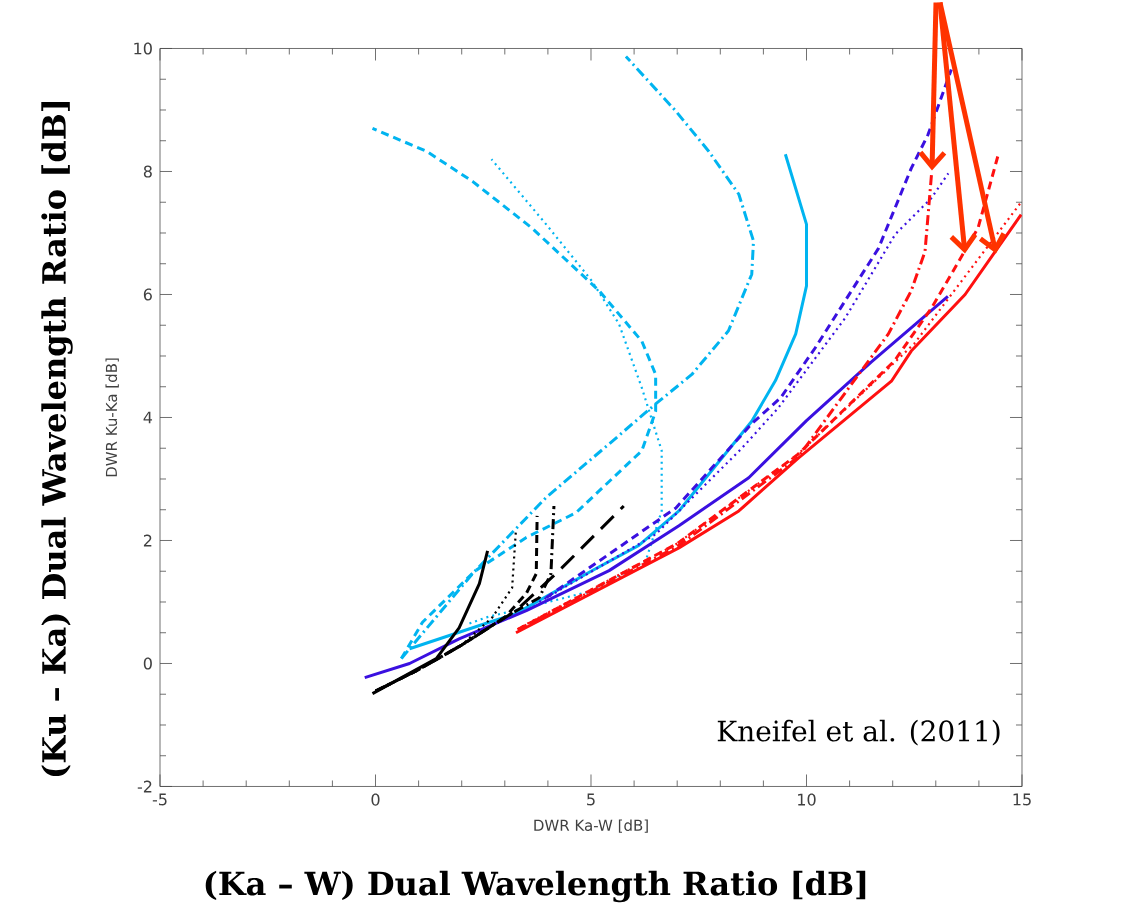 This screenshot has width=1132, height=922. What do you see at coordinates (1022, 799) in the screenshot?
I see `x-tick-label: 15` at bounding box center [1022, 799].